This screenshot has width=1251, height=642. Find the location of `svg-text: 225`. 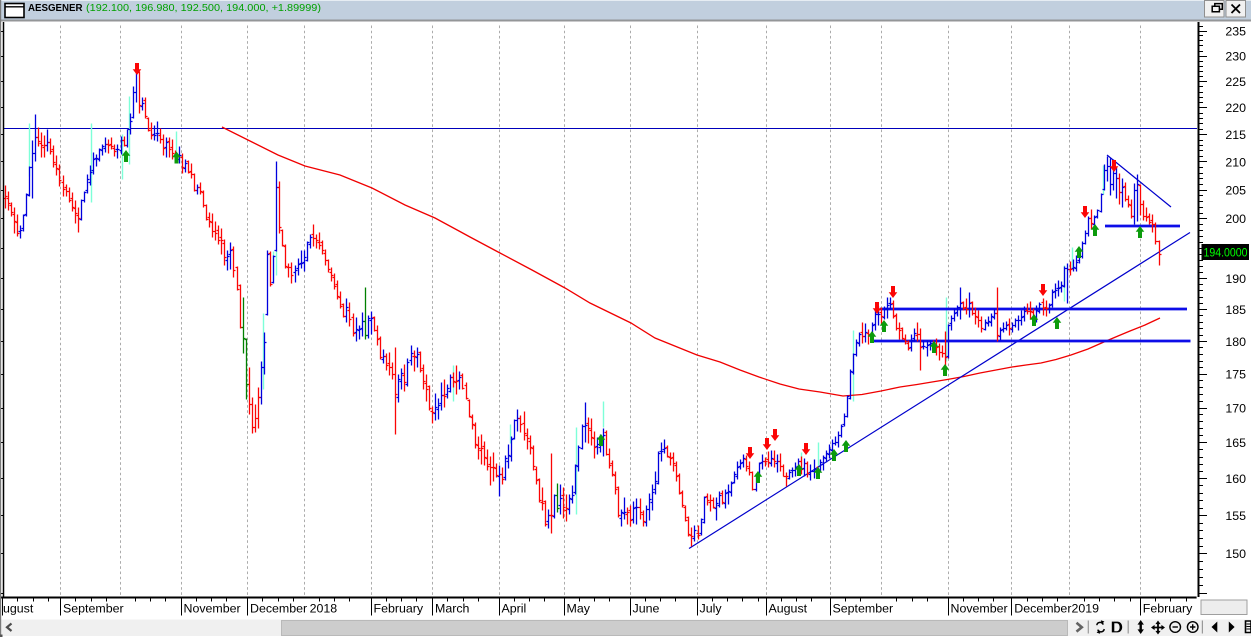

svg-text: 225 is located at coordinates (1235, 82).